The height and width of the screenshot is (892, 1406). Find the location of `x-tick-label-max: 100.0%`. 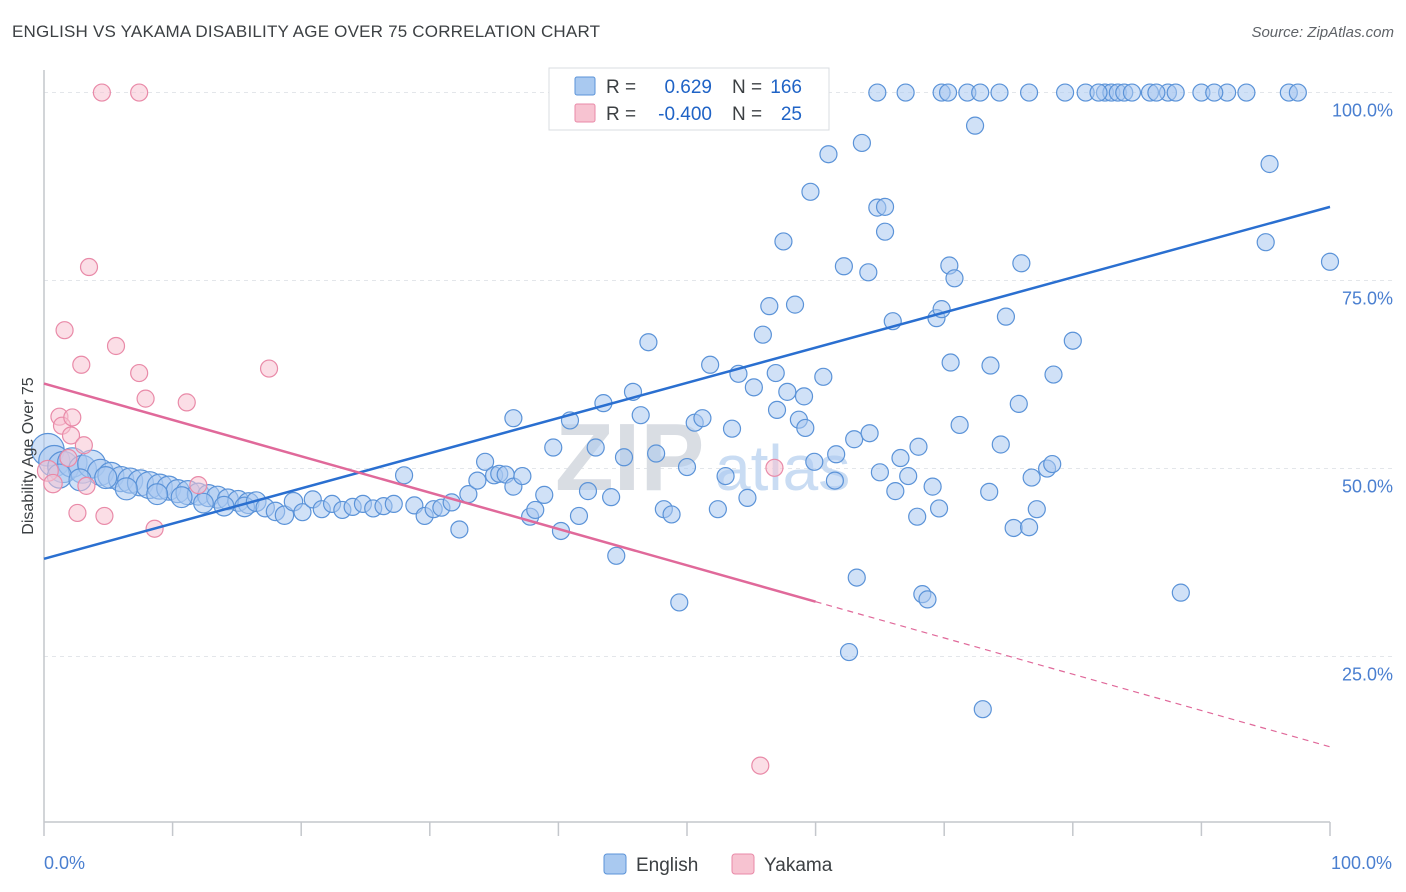

x-tick-label-max: 100.0% is located at coordinates (1361, 863).